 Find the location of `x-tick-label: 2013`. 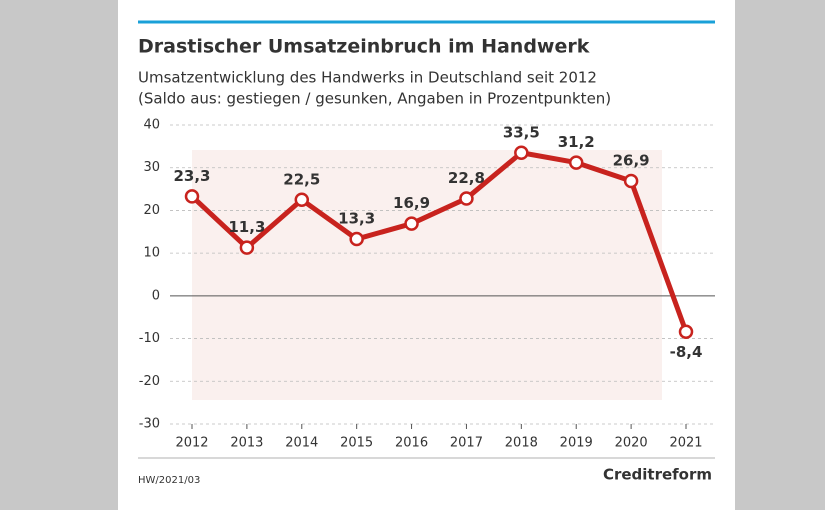

x-tick-label: 2013 is located at coordinates (246, 443).